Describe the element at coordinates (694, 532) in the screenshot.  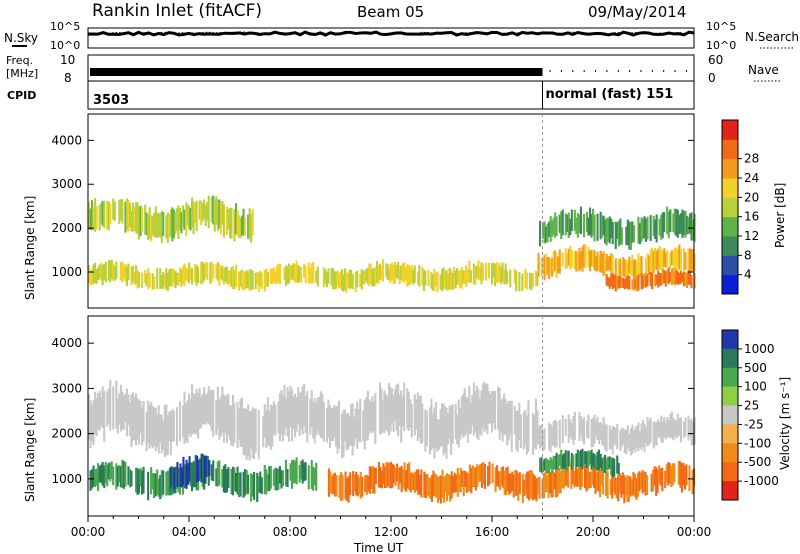
I see `x-tick-label: 00:00` at that location.